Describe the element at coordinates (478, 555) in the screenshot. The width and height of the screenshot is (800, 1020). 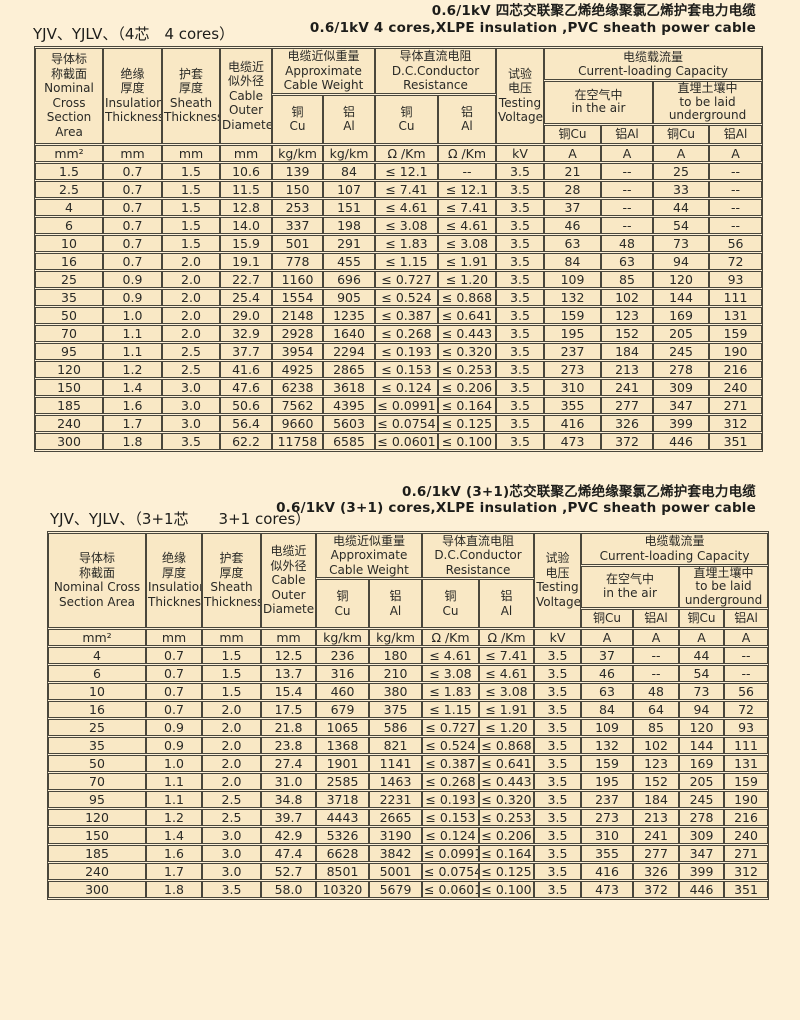
I see `group-header-resistance: 导体直流电阻 D.C.Conductor Resistance` at that location.